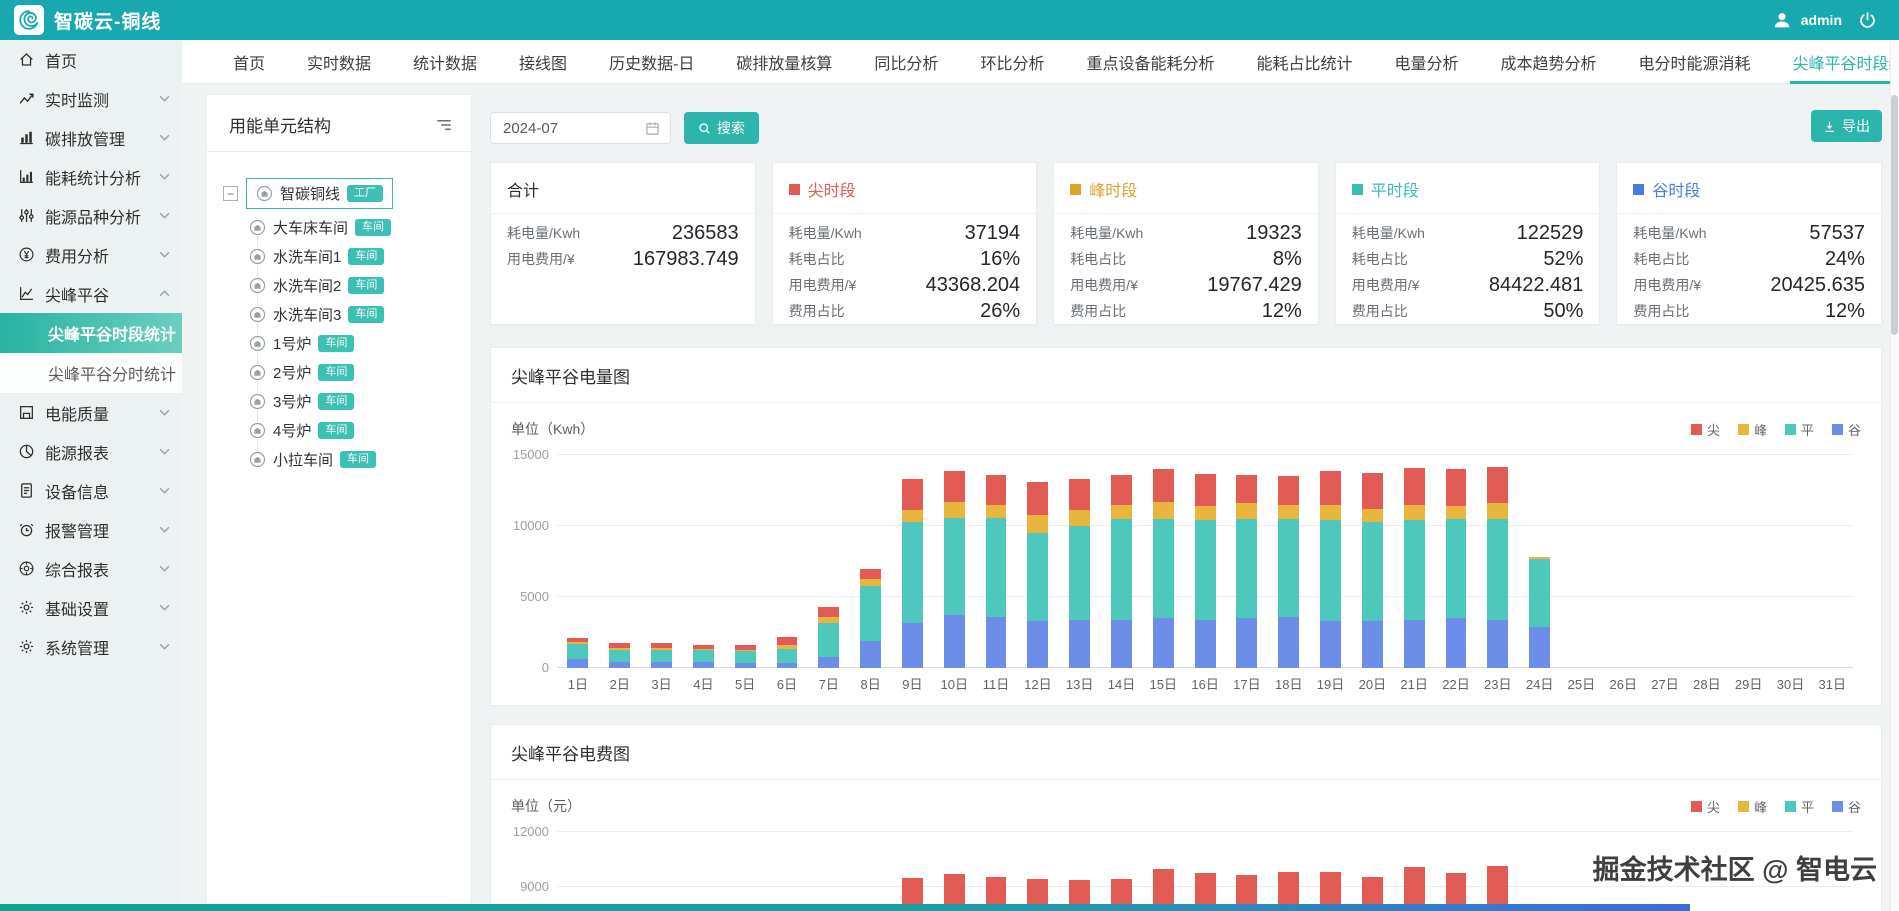 This screenshot has width=1899, height=911. I want to click on tree-expander: −, so click(230, 193).